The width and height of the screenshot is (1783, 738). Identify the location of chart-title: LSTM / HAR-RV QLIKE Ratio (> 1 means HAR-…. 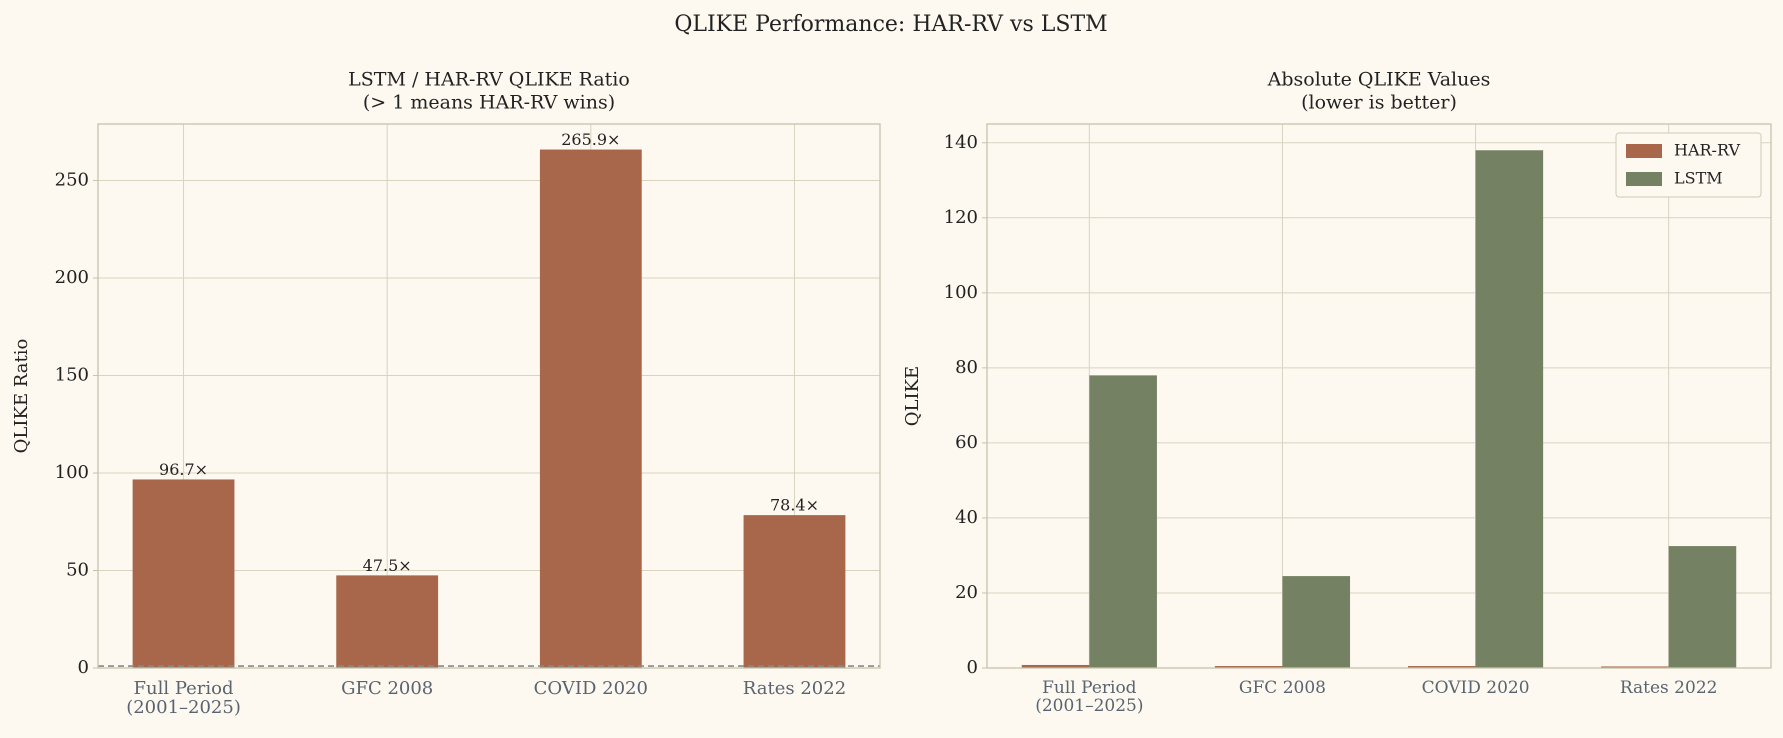
(489, 91).